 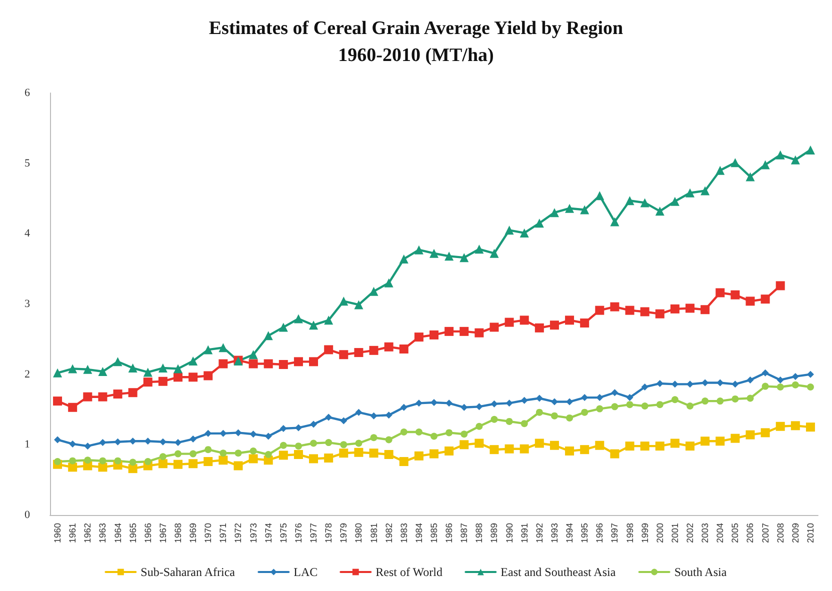 What do you see at coordinates (133, 533) in the screenshot?
I see `x-tick-label: 1965` at bounding box center [133, 533].